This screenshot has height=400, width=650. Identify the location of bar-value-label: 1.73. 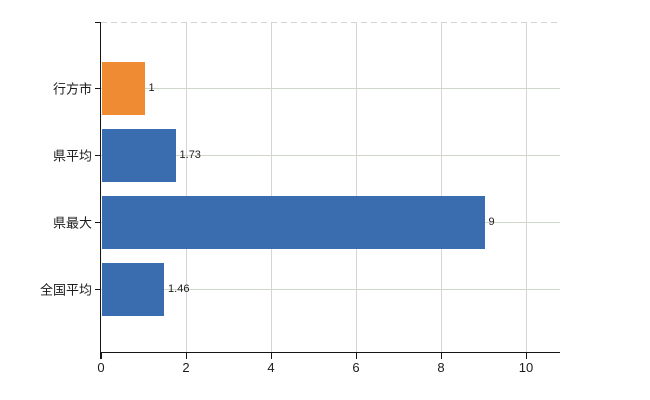
(190, 155).